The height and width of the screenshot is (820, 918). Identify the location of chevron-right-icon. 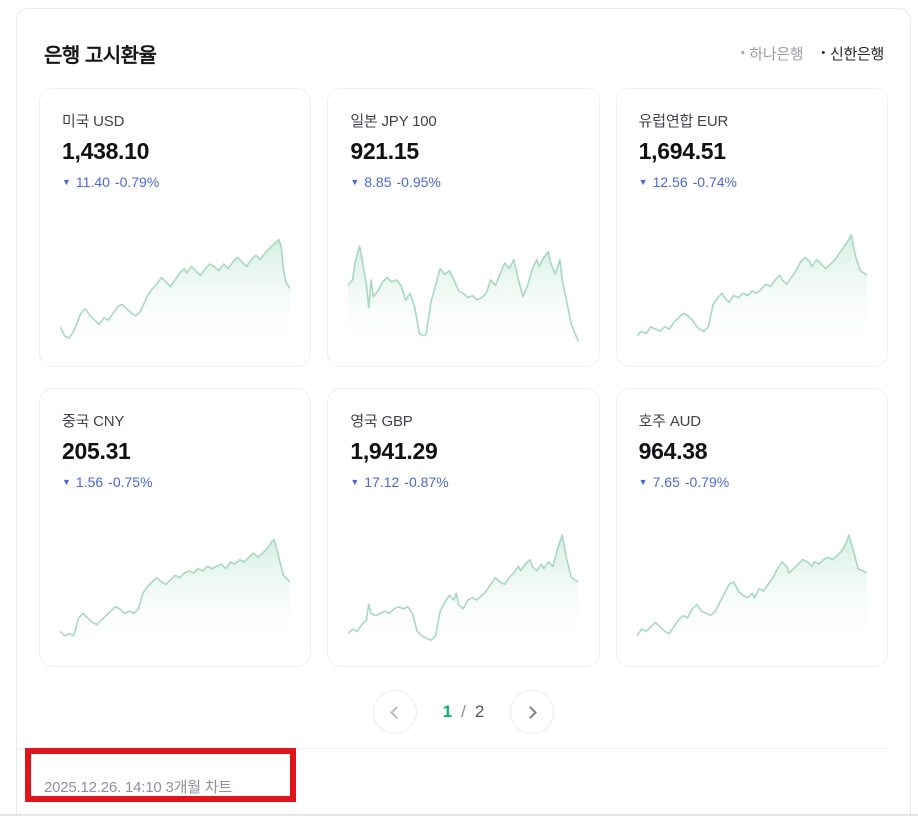
(530, 712).